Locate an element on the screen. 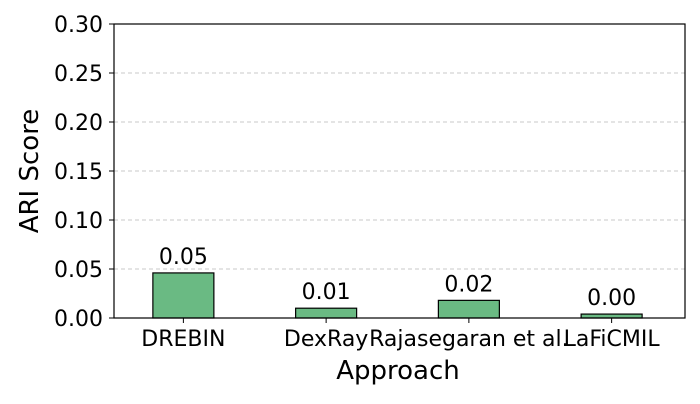  y-tick-label-6: 0.30 is located at coordinates (78, 25).